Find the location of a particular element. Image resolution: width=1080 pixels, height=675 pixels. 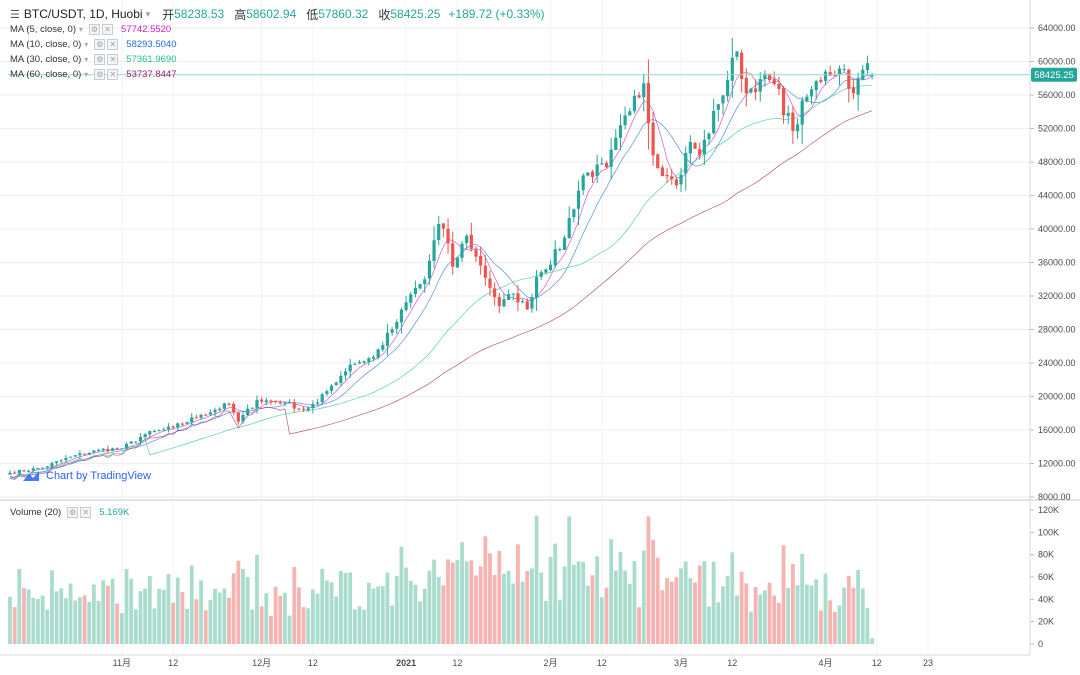

ma-value: 53737.8447 is located at coordinates (151, 74).